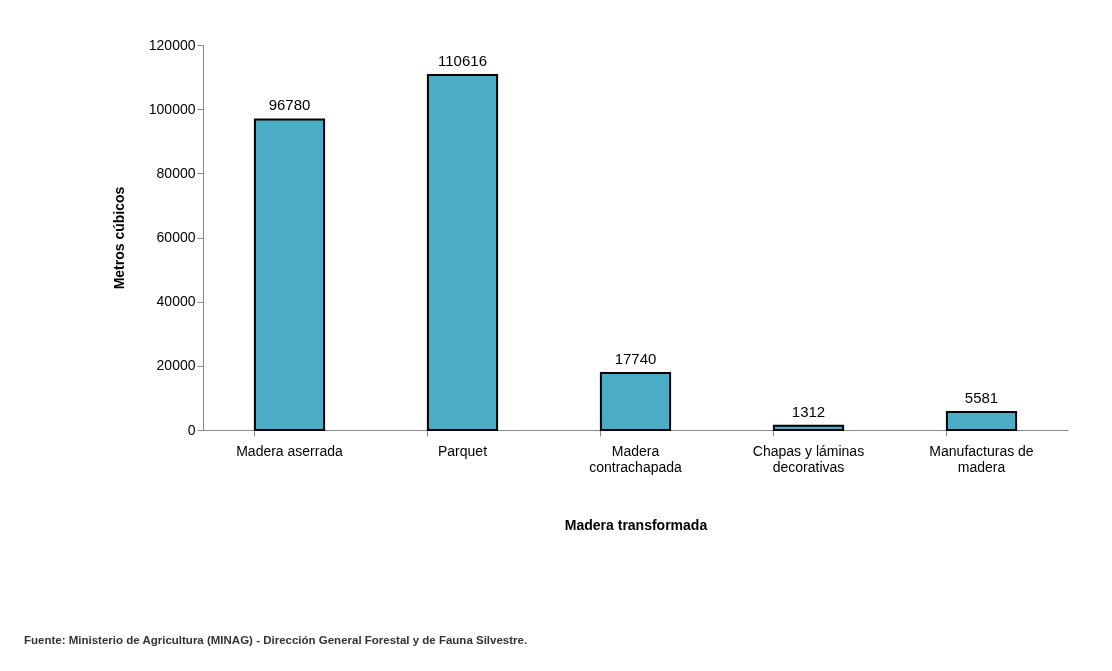 The image size is (1112, 671). I want to click on data-label: 96780, so click(289, 105).